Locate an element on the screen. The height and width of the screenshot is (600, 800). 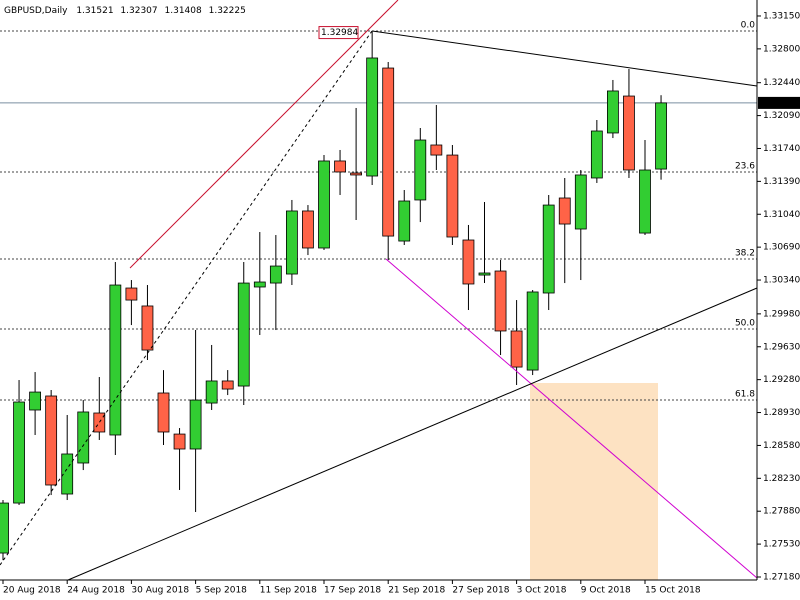
header-low: 1.31408 is located at coordinates (183, 11).